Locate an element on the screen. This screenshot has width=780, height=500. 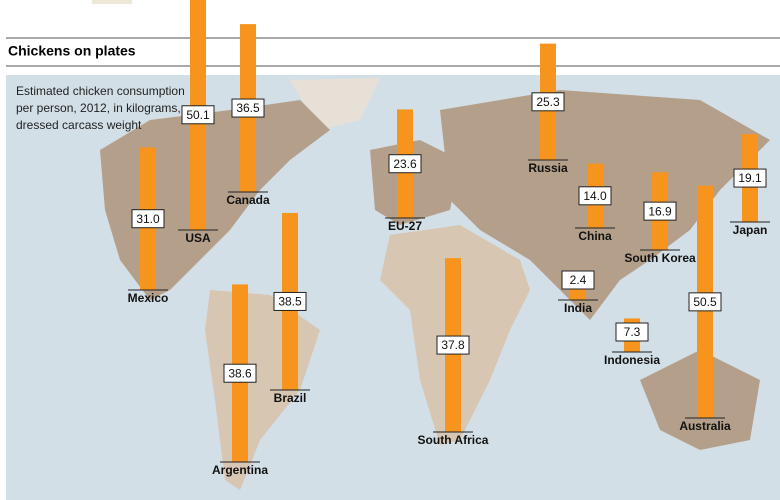
country-label: EU-27 is located at coordinates (405, 226).